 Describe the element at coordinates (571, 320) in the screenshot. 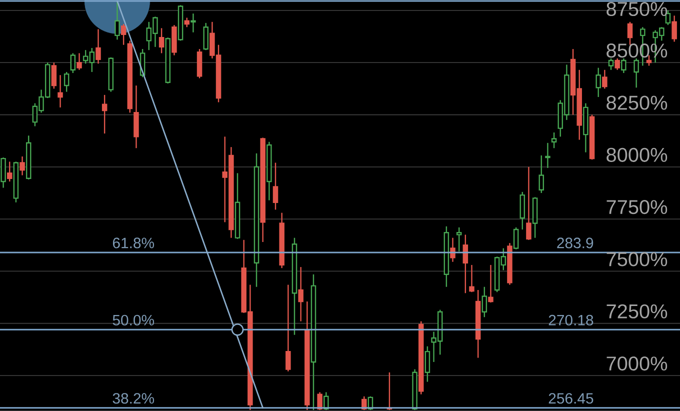

I see `annotation: 270.18` at that location.